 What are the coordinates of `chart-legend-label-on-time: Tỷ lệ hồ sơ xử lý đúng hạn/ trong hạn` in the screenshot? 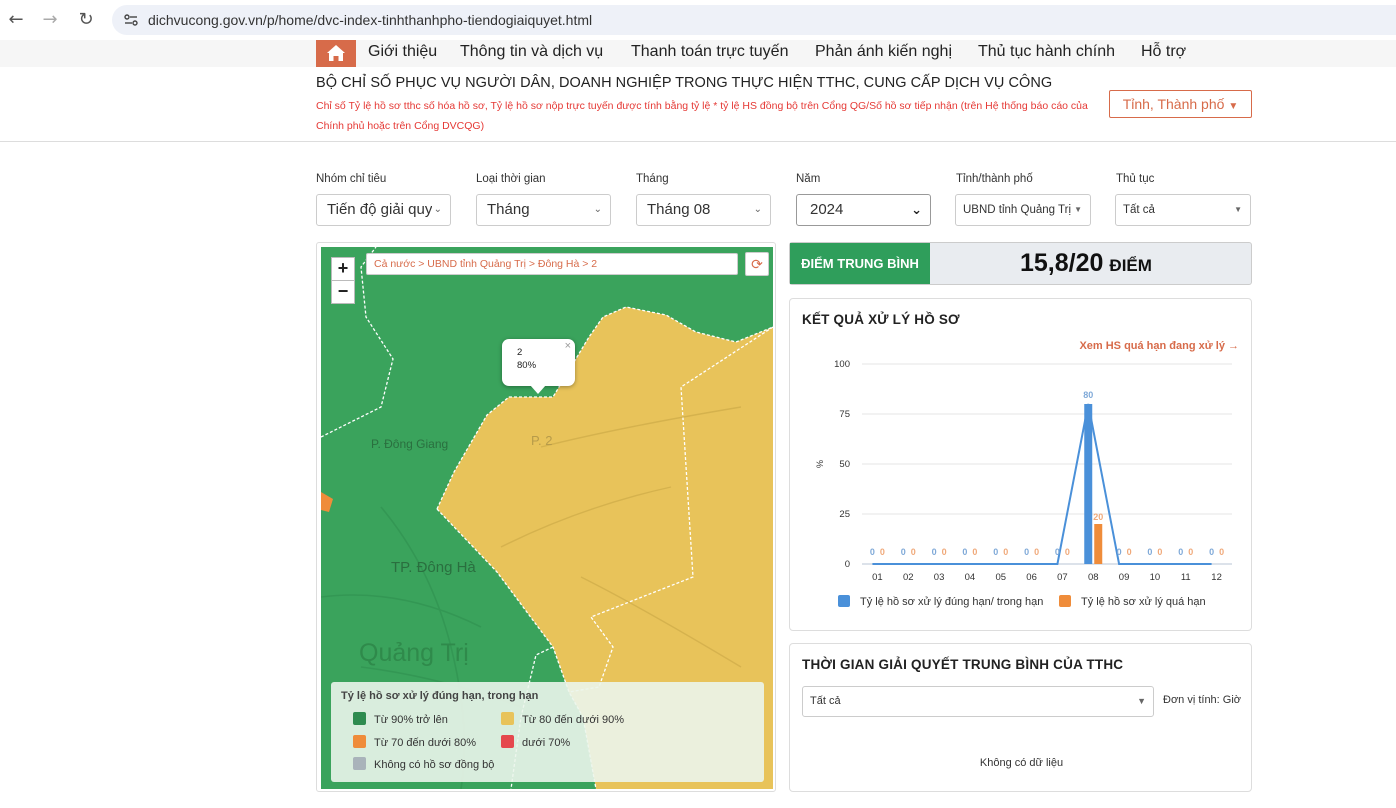 It's located at (952, 602).